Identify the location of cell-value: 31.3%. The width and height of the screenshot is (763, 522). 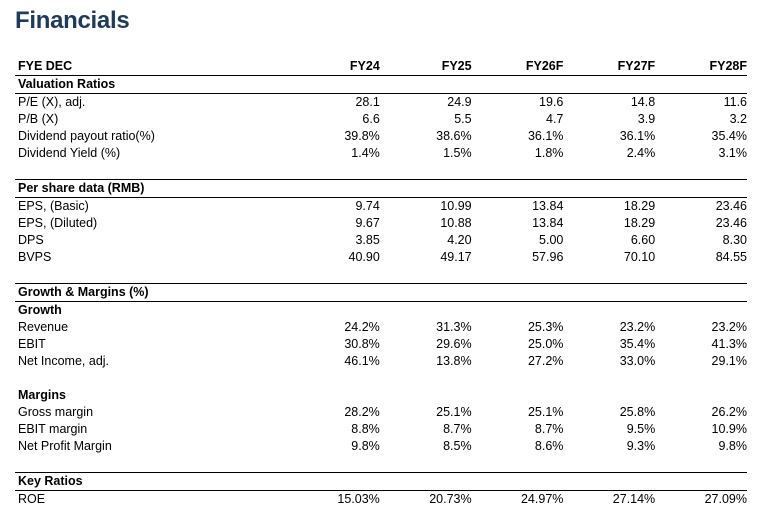
(454, 327).